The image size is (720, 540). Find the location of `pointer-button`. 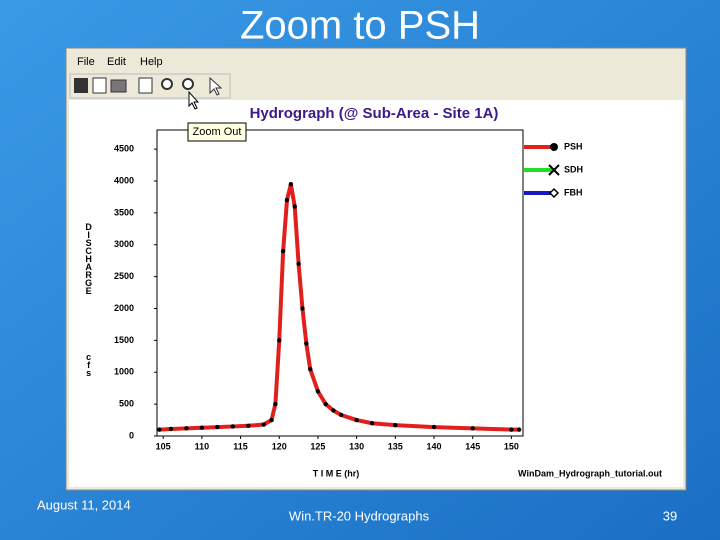

pointer-button is located at coordinates (216, 86).